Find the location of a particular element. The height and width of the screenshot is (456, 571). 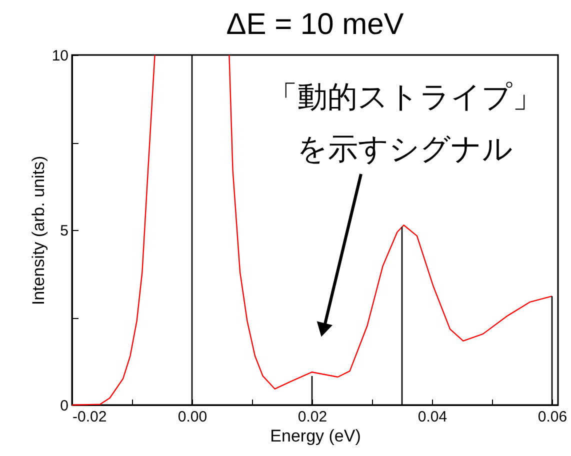

y-tick-label: 10 is located at coordinates (60, 56).